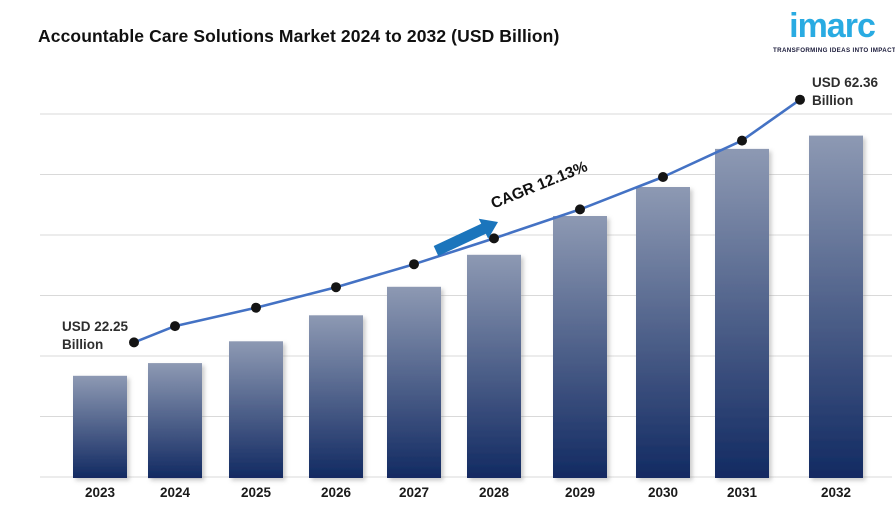 The width and height of the screenshot is (895, 509). Describe the element at coordinates (494, 238) in the screenshot. I see `marker-2028` at that location.